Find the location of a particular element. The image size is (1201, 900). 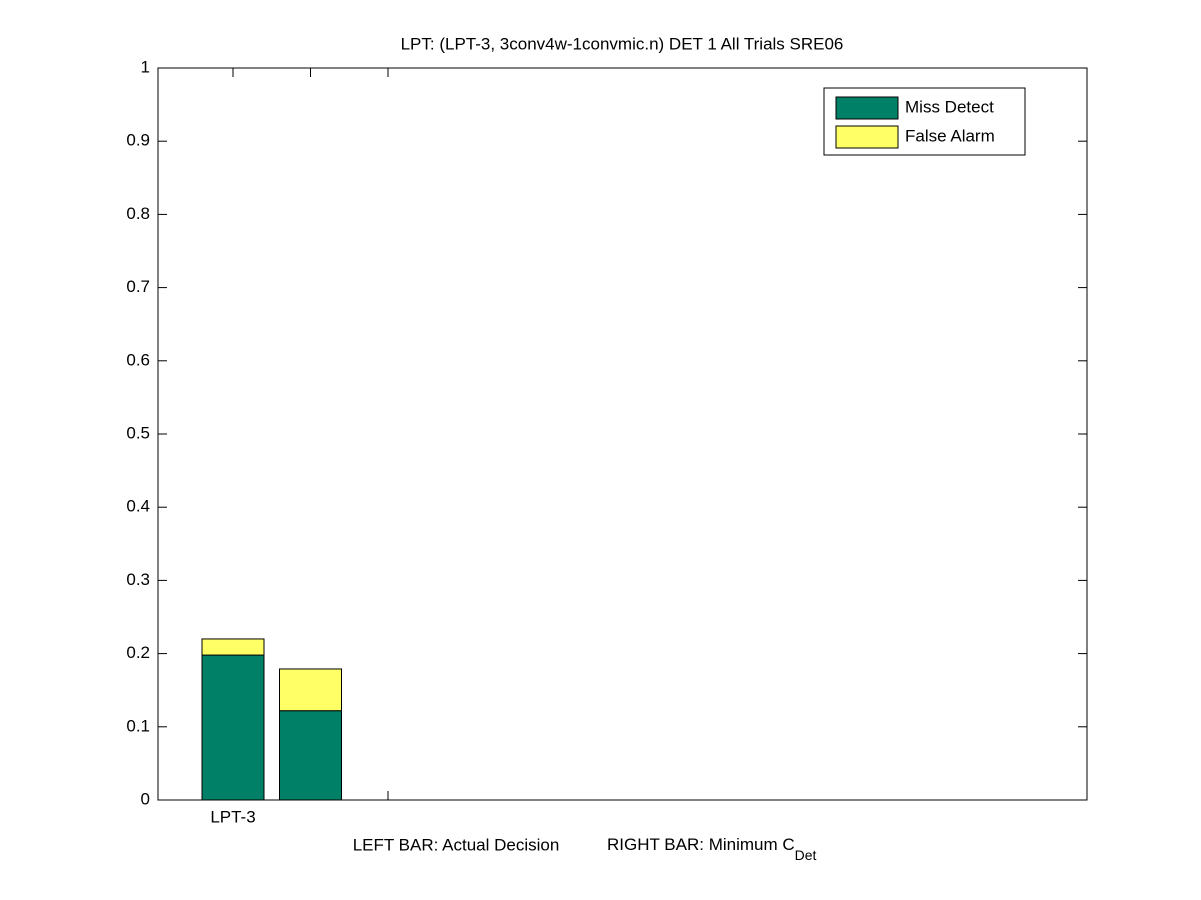

y-tick-label: 0.3 is located at coordinates (138, 579).